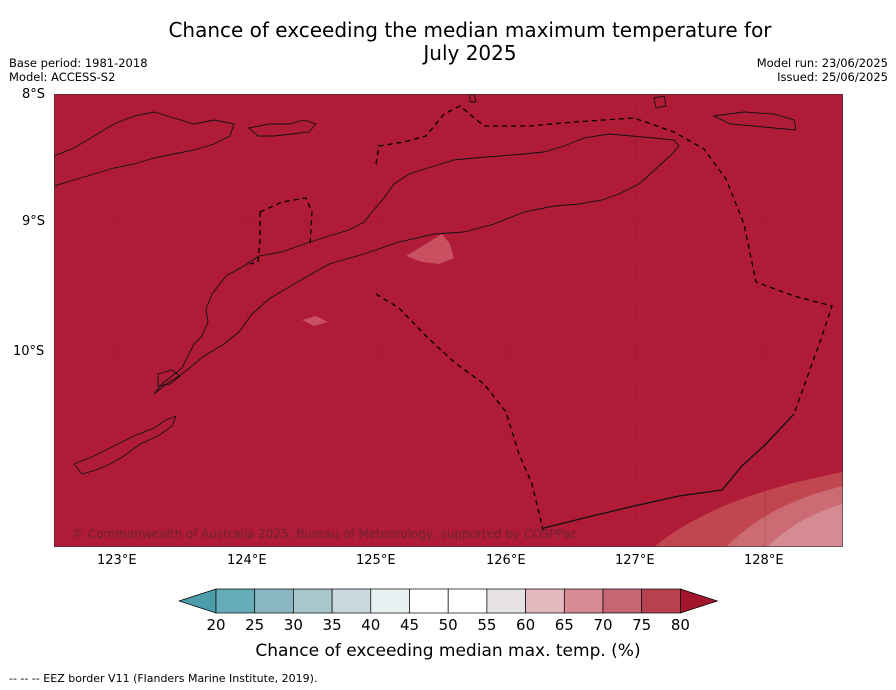 Image resolution: width=896 pixels, height=690 pixels. What do you see at coordinates (370, 625) in the screenshot?
I see `colorbar-tick-40: 40` at bounding box center [370, 625].